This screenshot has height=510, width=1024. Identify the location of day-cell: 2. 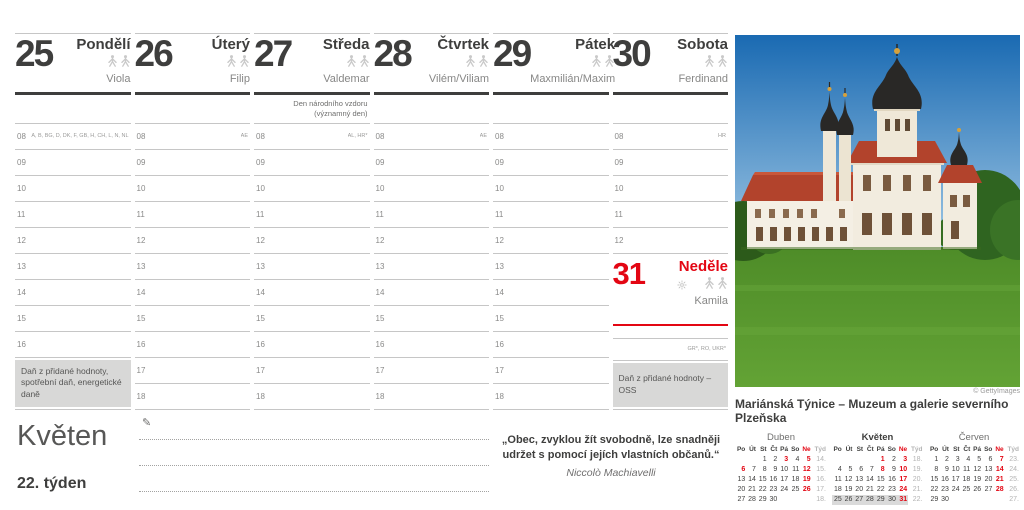
(947, 459).